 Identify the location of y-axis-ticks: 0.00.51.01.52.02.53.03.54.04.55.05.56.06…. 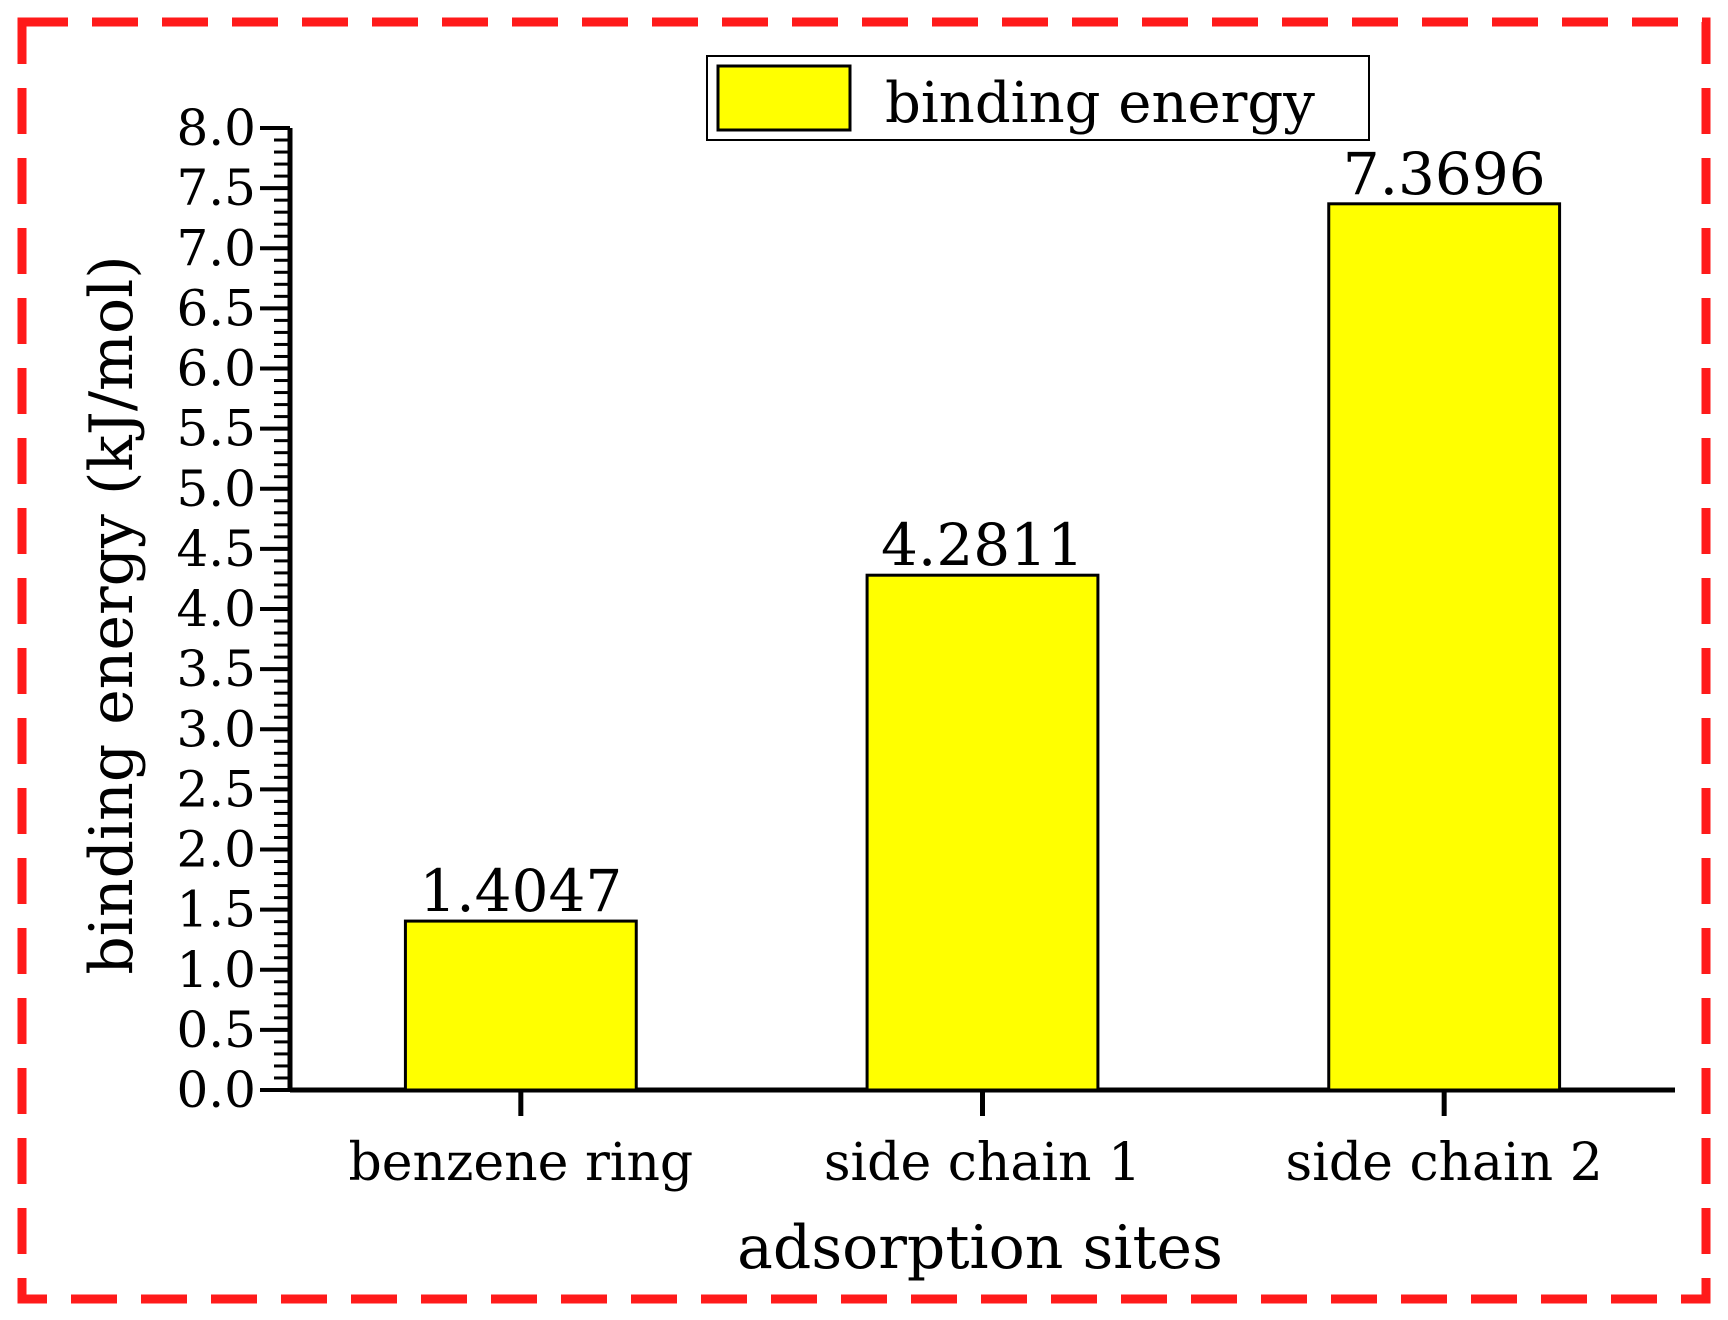
(233, 609).